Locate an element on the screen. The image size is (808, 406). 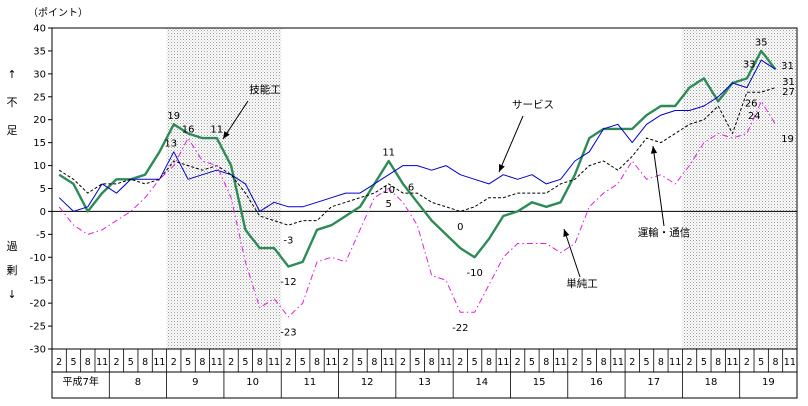
callout-label: 単純工 is located at coordinates (582, 283).